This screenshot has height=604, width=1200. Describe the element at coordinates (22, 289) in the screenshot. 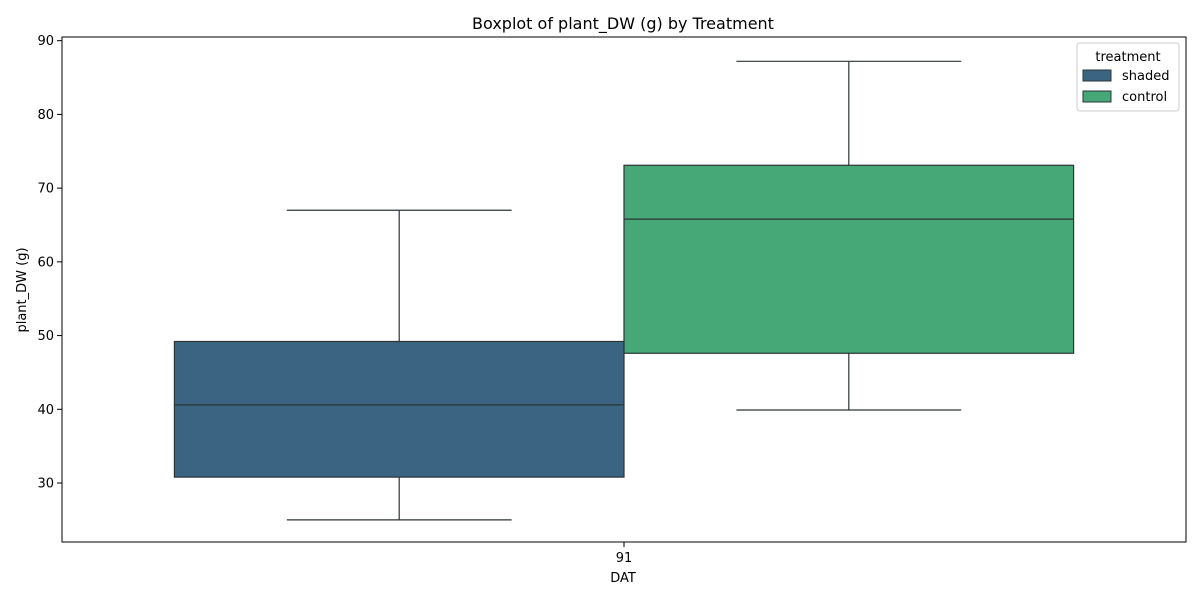

I see `y-axis-label: plant_DW (g)` at that location.